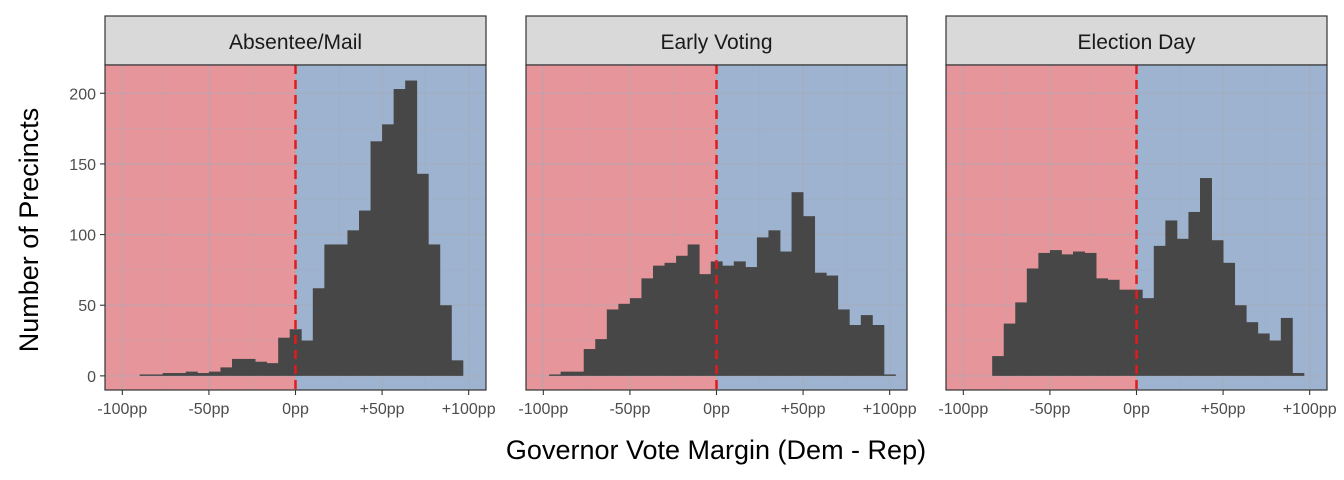  Describe the element at coordinates (87, 236) in the screenshot. I see `y-axis: 0 50 100 150 200` at that location.